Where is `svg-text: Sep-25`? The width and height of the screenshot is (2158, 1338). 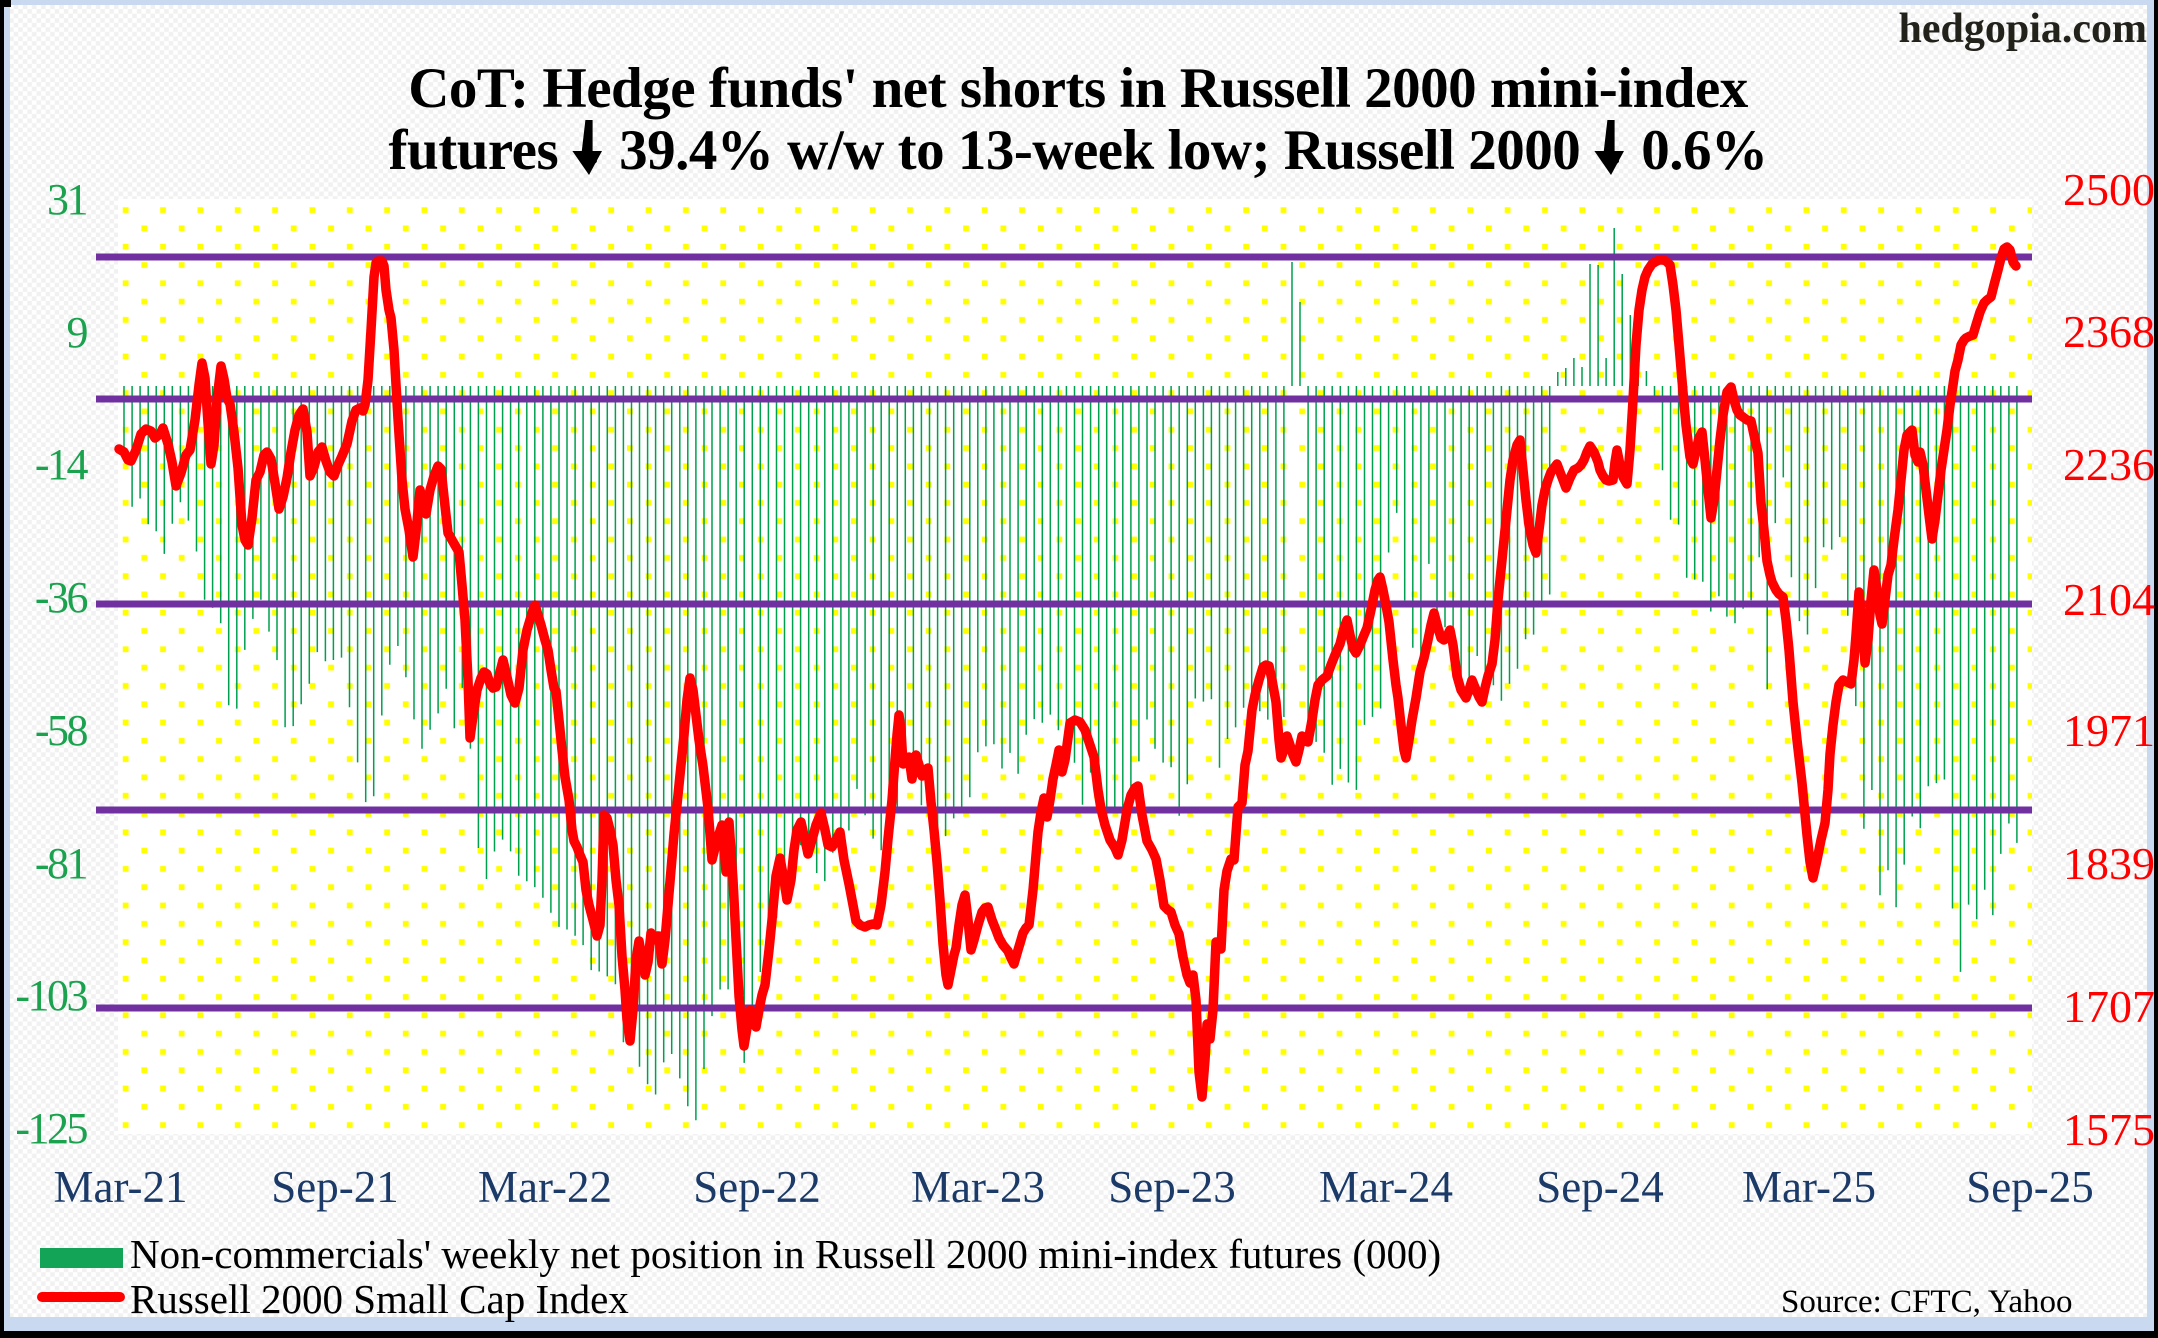 svg-text: Sep-25 is located at coordinates (2030, 1187).